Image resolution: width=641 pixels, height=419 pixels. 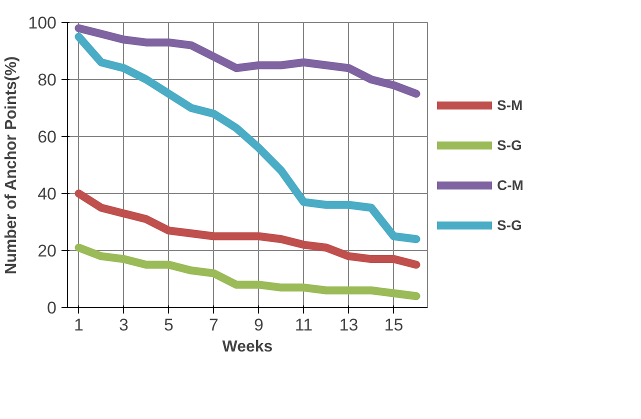 I want to click on y-tick-label: 0, so click(x=52, y=308).